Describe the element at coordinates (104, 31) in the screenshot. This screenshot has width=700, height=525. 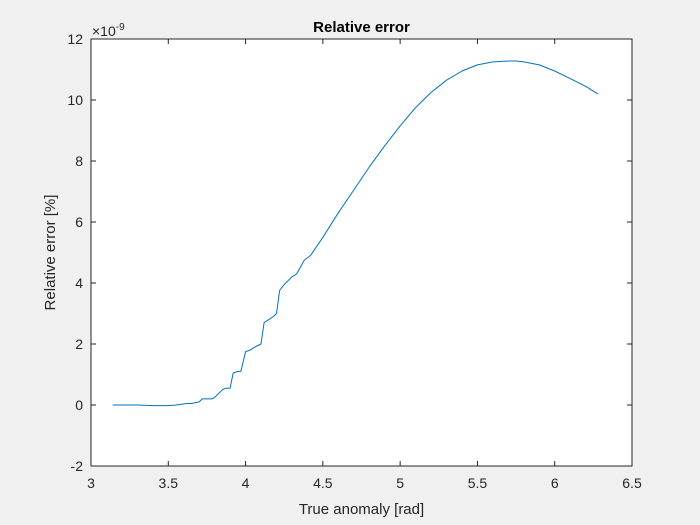
I see `y-exponent-base: ×10` at that location.